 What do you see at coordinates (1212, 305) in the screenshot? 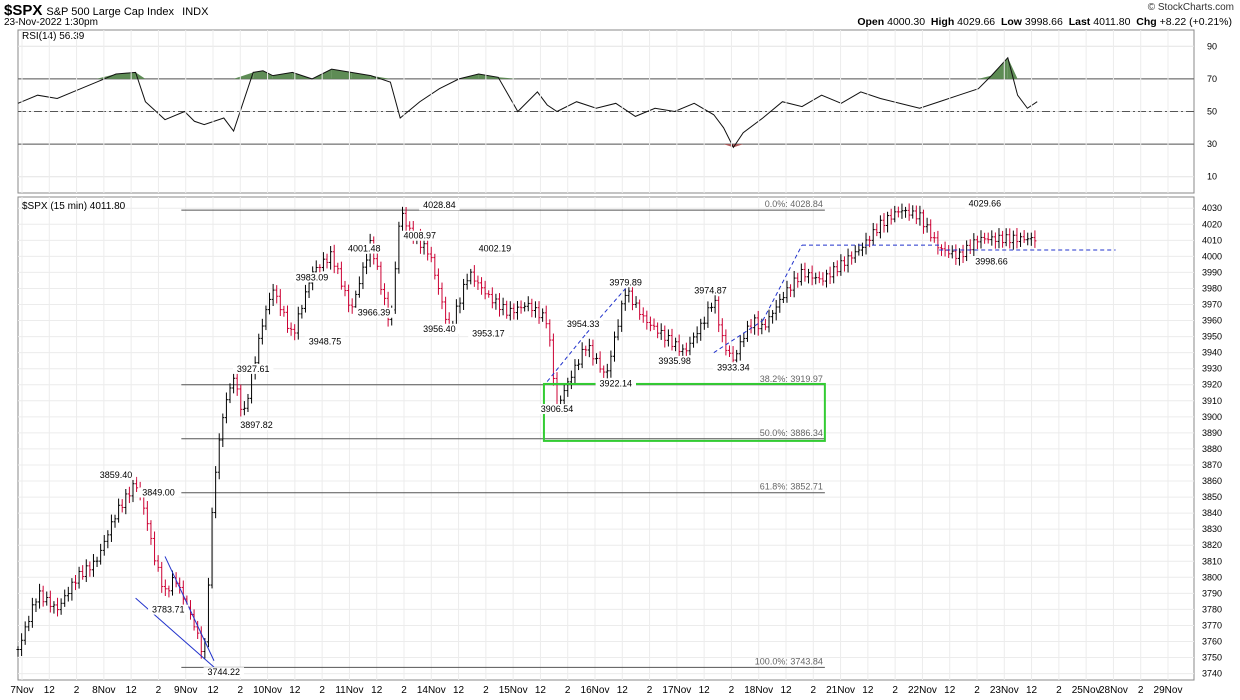
I see `price-tick-label: 3970` at bounding box center [1212, 305].